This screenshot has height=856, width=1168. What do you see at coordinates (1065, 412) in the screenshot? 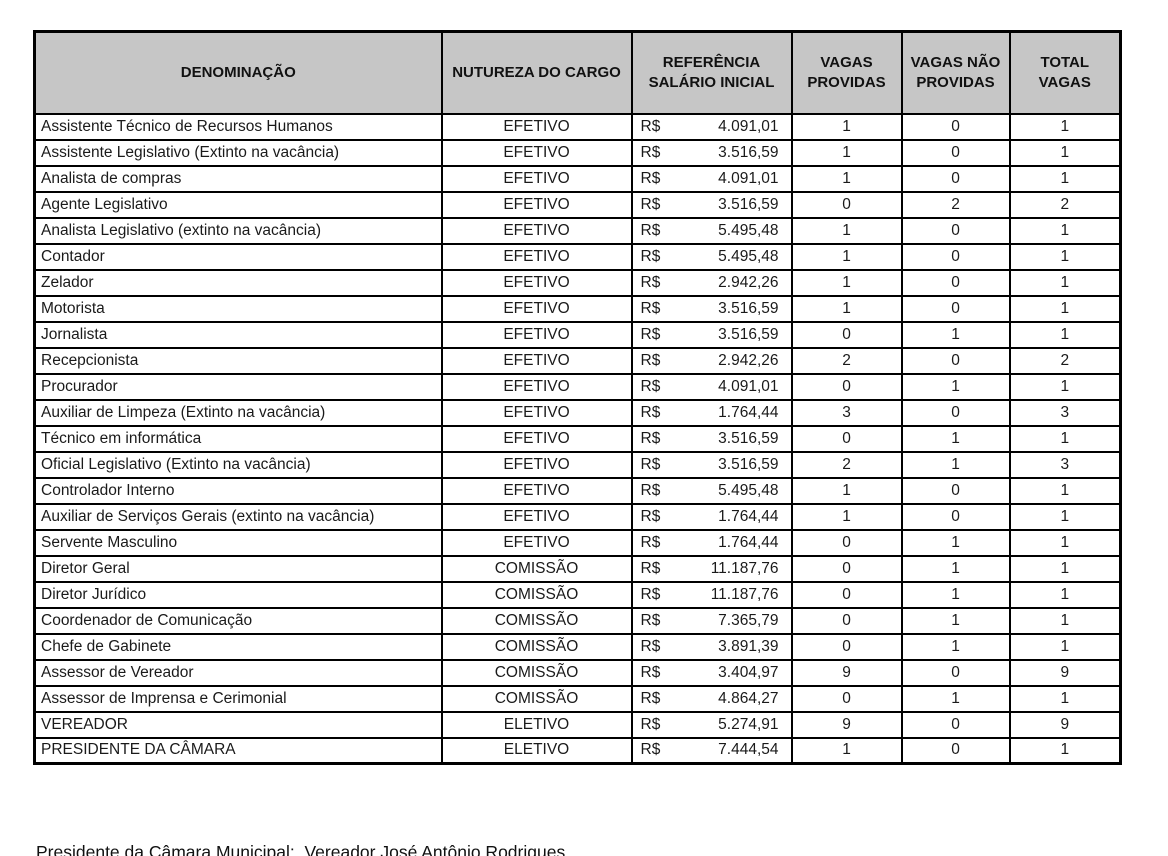
I see `cell-total-vagas: 3` at bounding box center [1065, 412].